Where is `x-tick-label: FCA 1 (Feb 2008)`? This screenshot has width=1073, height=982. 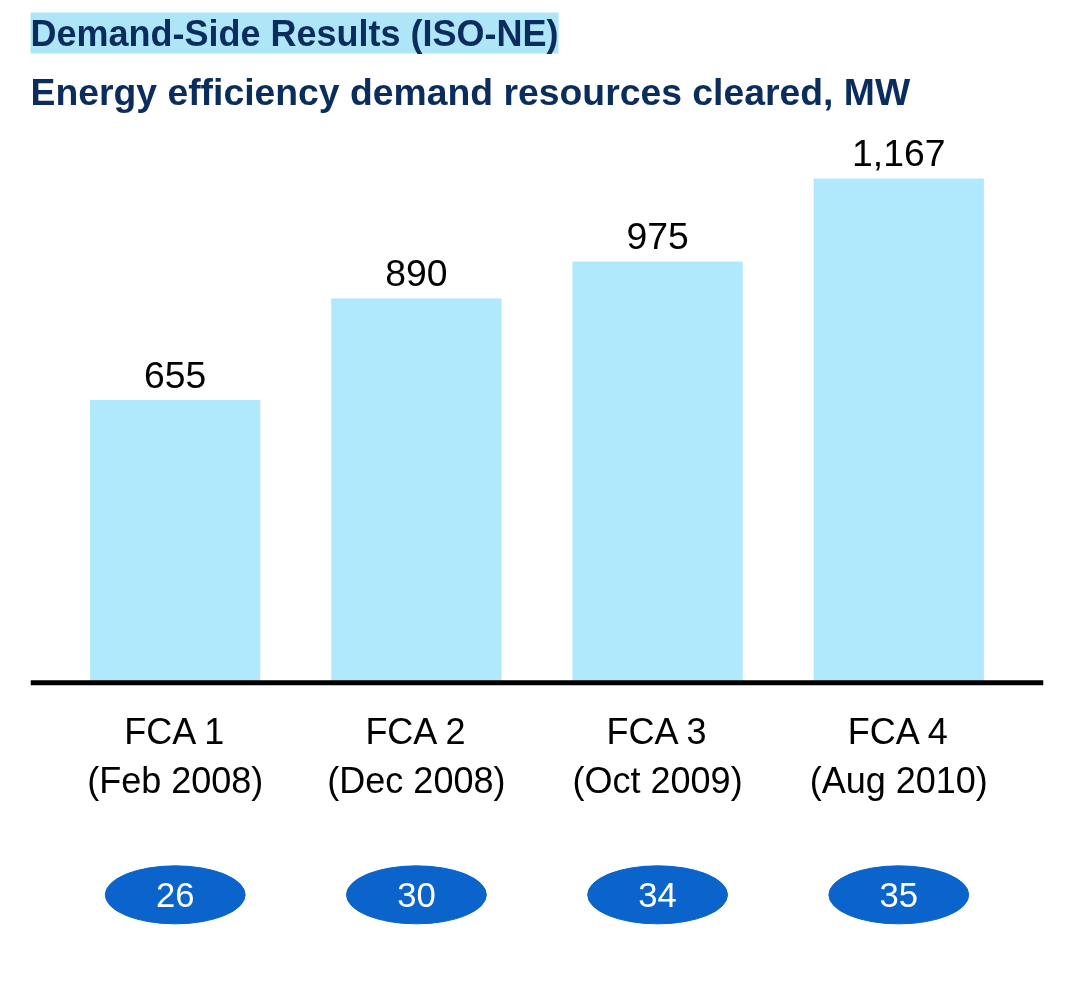
x-tick-label: FCA 1 (Feb 2008) is located at coordinates (175, 756).